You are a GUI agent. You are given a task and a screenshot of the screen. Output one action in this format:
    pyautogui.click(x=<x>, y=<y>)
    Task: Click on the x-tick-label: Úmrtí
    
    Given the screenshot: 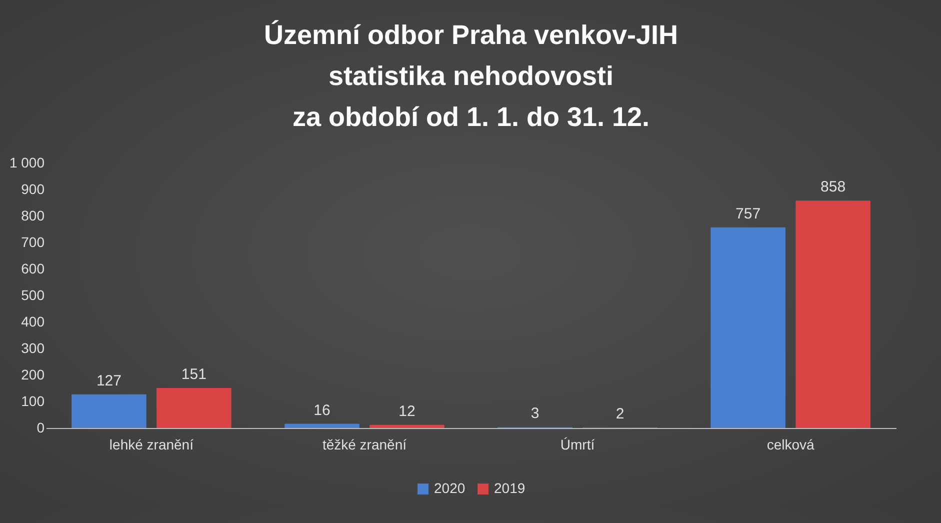 What is the action you would take?
    pyautogui.click(x=577, y=444)
    